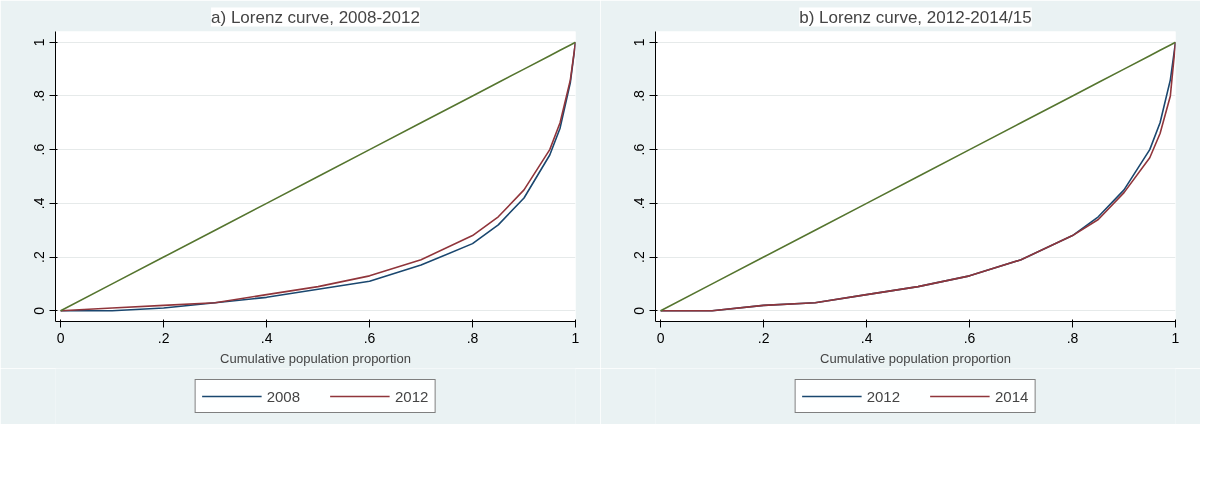 This screenshot has width=1207, height=497. What do you see at coordinates (1012, 396) in the screenshot?
I see `legend-label: 2014` at bounding box center [1012, 396].